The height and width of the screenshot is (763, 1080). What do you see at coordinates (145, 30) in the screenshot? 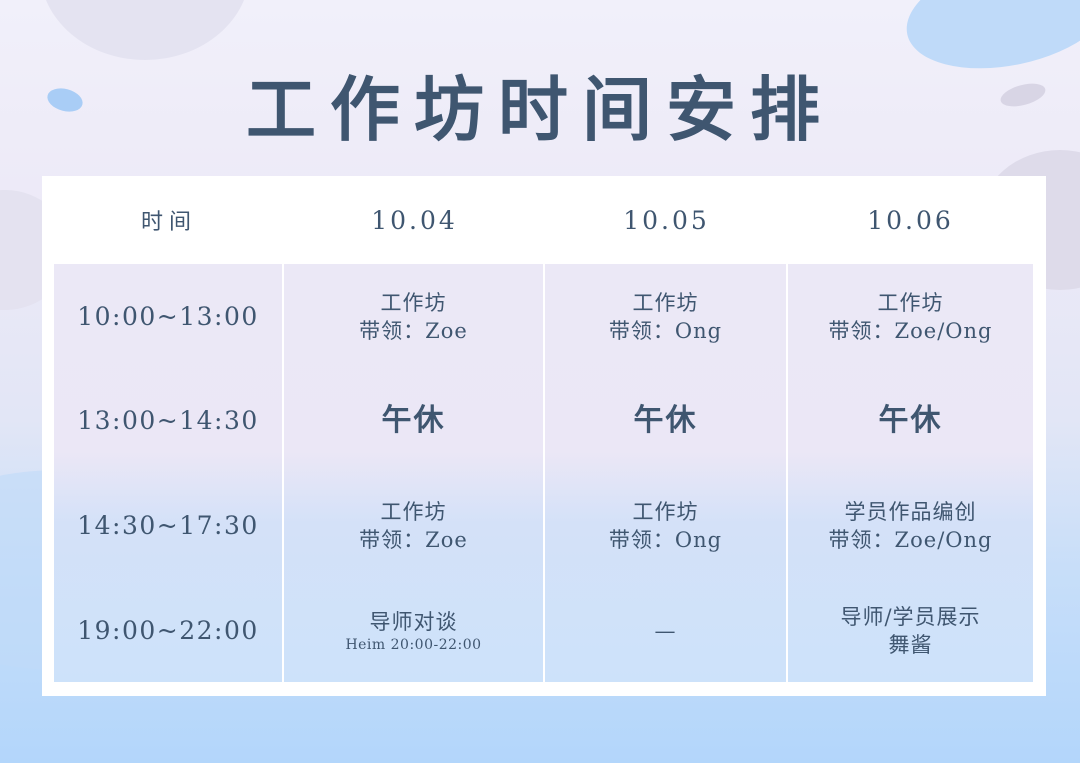
I see `decor-blob` at bounding box center [145, 30].